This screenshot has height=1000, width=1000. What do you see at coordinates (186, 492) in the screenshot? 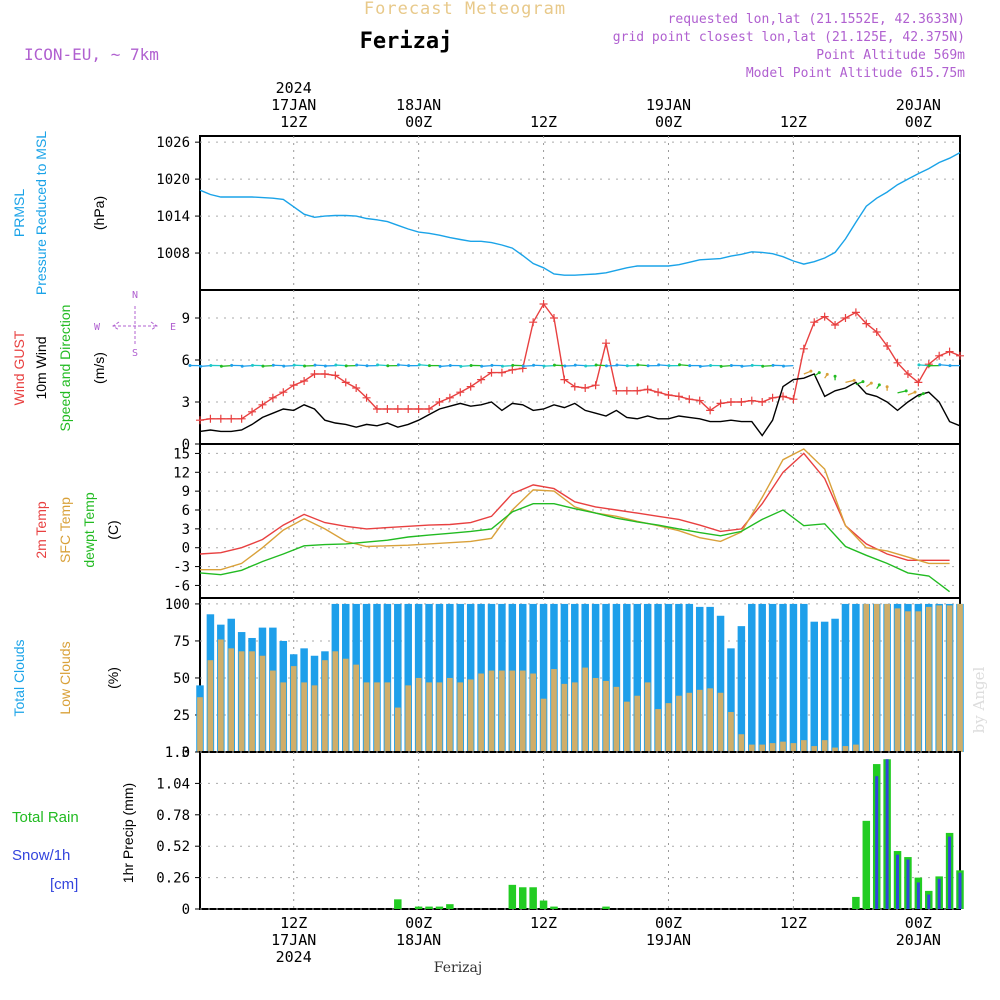
I see `y-tick-label: 9` at bounding box center [186, 492].